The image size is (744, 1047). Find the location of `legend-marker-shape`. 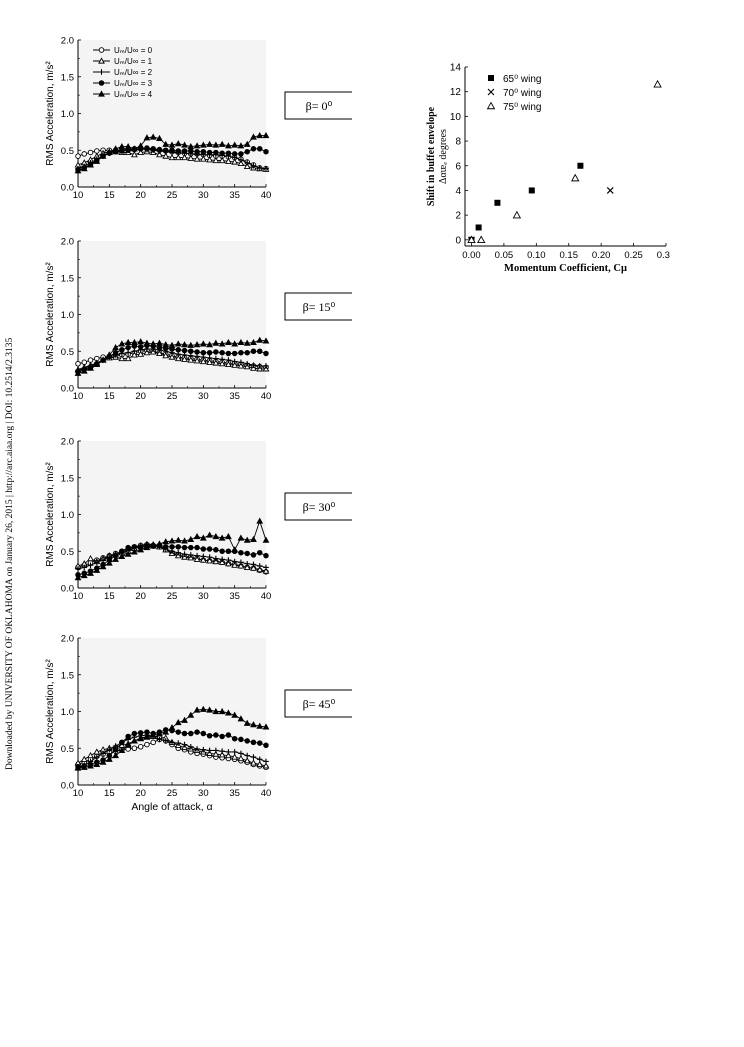

legend-marker-shape is located at coordinates (101, 50).